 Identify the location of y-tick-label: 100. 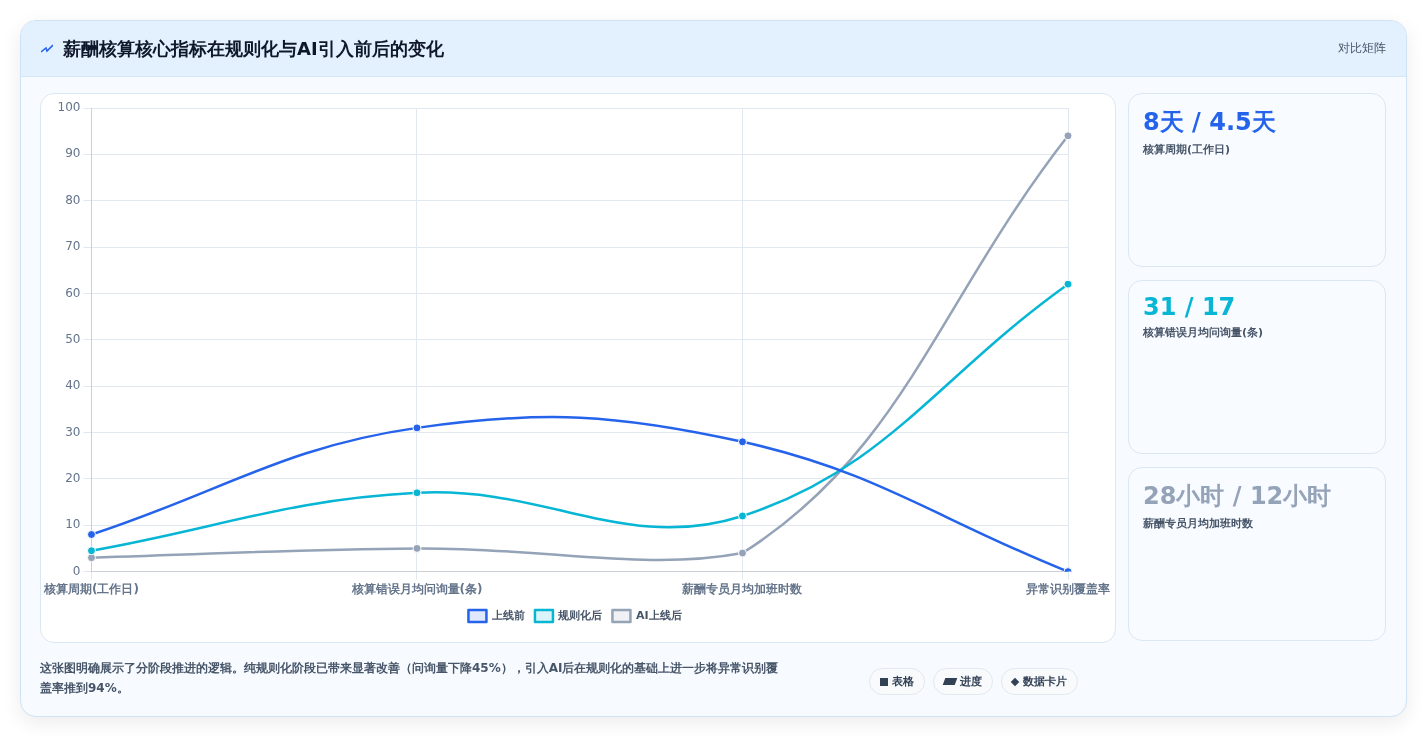
(69, 107).